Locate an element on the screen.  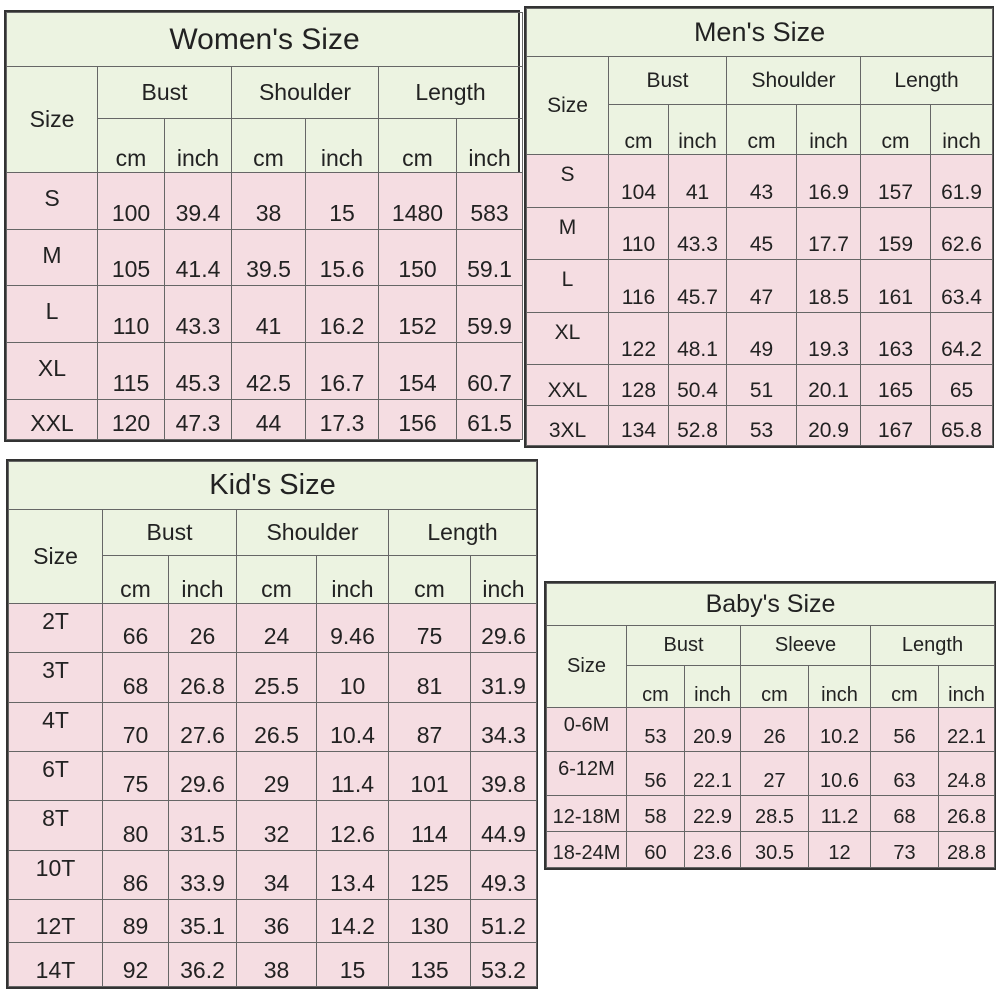
value-cell: 29 is located at coordinates (276, 776).